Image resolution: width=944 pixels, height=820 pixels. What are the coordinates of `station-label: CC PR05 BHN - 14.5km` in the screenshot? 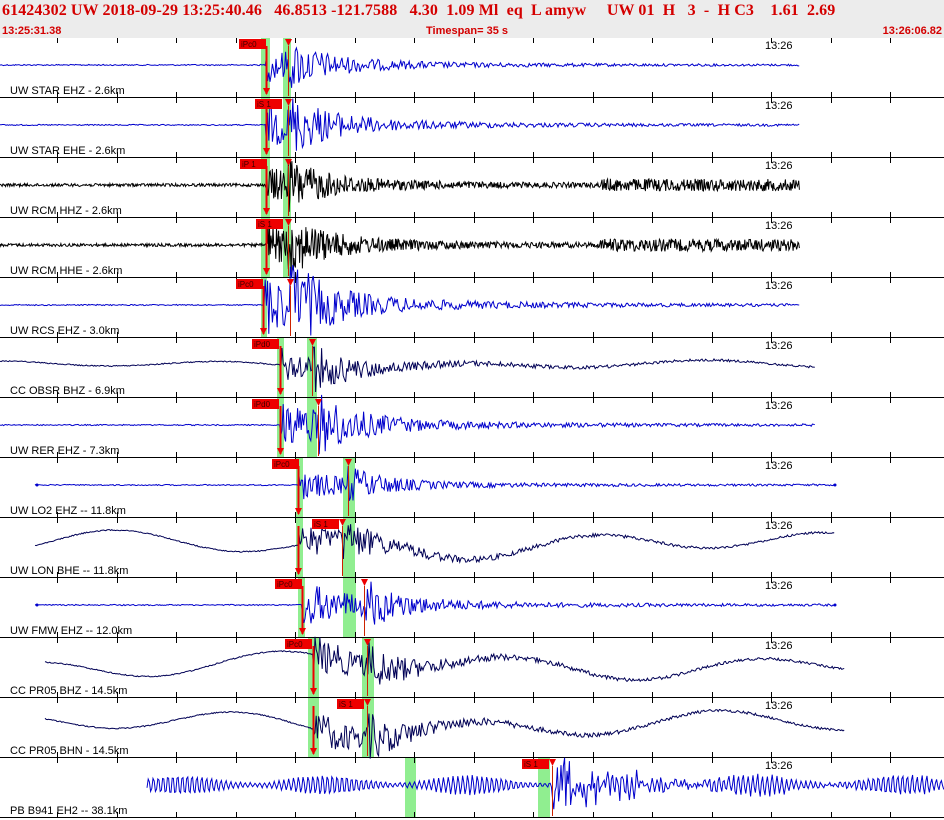 It's located at (69, 751).